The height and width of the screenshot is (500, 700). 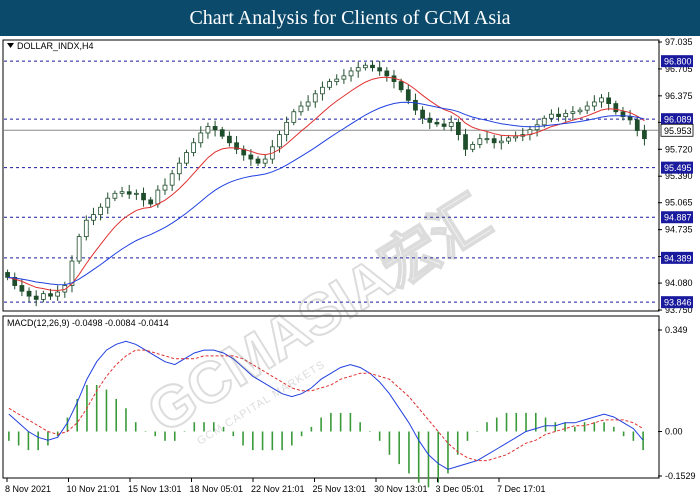 I want to click on x-tick-label: 15 Nov 13:01, so click(x=155, y=489).